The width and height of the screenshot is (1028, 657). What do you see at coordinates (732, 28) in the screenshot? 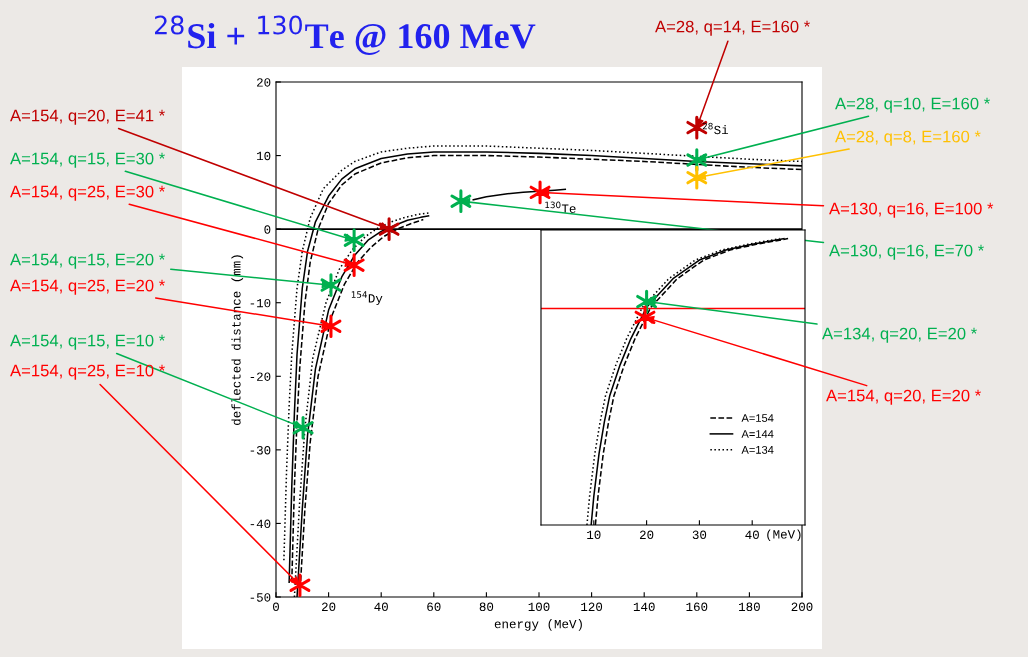
I see `annotation: A=28, q=14, E=160 *` at bounding box center [732, 28].